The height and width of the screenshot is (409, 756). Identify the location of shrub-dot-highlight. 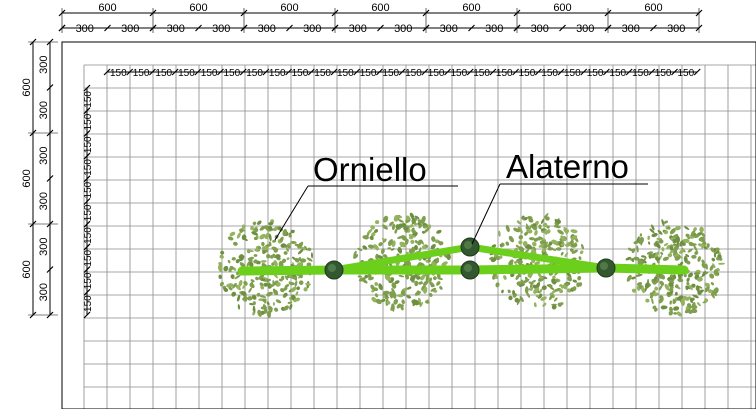
(332, 268).